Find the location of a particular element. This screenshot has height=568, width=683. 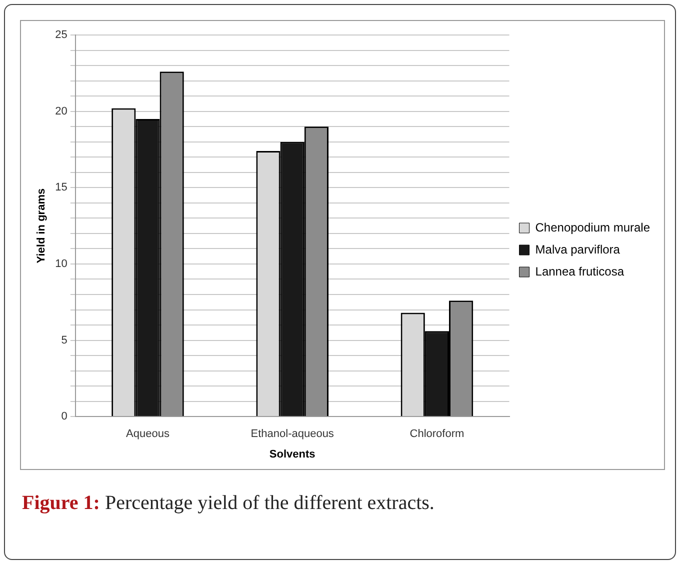

y-tick-label: 25 is located at coordinates (61, 35).